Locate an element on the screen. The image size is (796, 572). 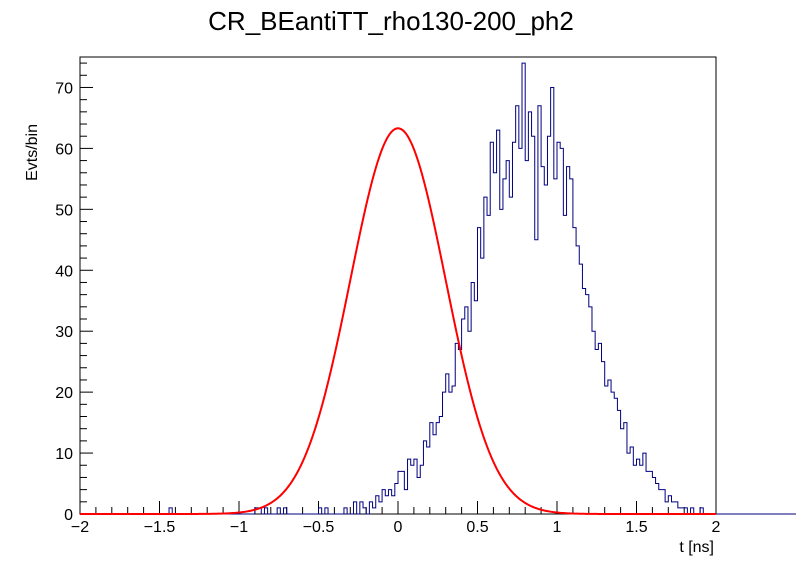
y-axis-title: Evts/bin is located at coordinates (32, 152).